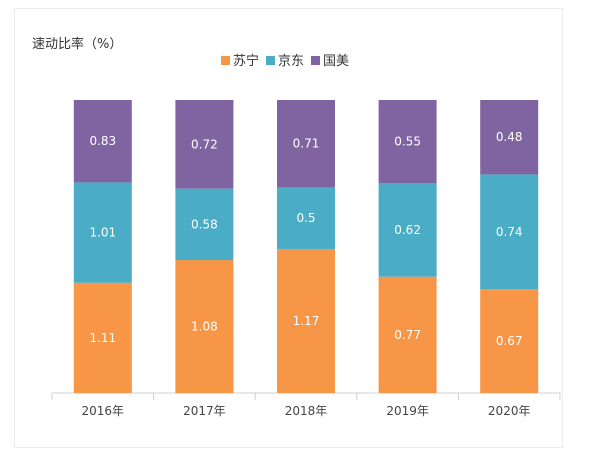  What do you see at coordinates (103, 411) in the screenshot?
I see `x-tick-label: 2016年` at bounding box center [103, 411].